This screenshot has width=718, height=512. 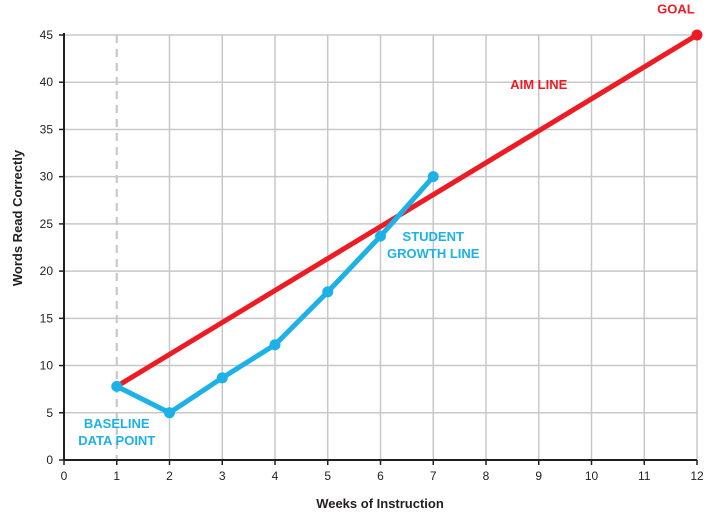 I want to click on x-tick-label: 2, so click(x=169, y=476).